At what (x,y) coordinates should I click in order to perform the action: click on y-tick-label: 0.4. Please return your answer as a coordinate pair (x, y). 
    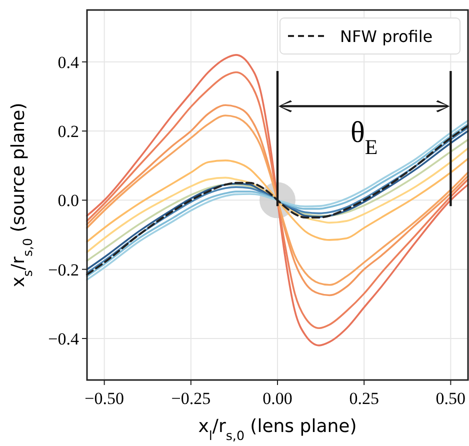
    Looking at the image, I should click on (69, 62).